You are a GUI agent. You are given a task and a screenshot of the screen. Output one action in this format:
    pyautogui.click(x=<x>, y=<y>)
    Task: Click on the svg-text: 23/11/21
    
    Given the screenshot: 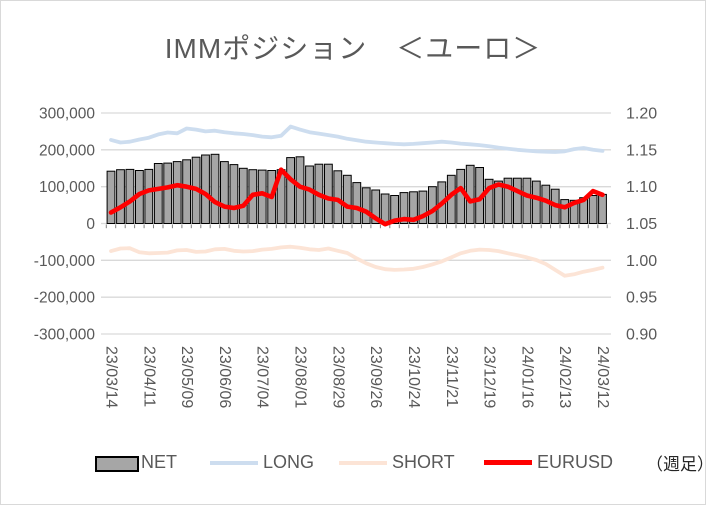 What is the action you would take?
    pyautogui.click(x=451, y=376)
    